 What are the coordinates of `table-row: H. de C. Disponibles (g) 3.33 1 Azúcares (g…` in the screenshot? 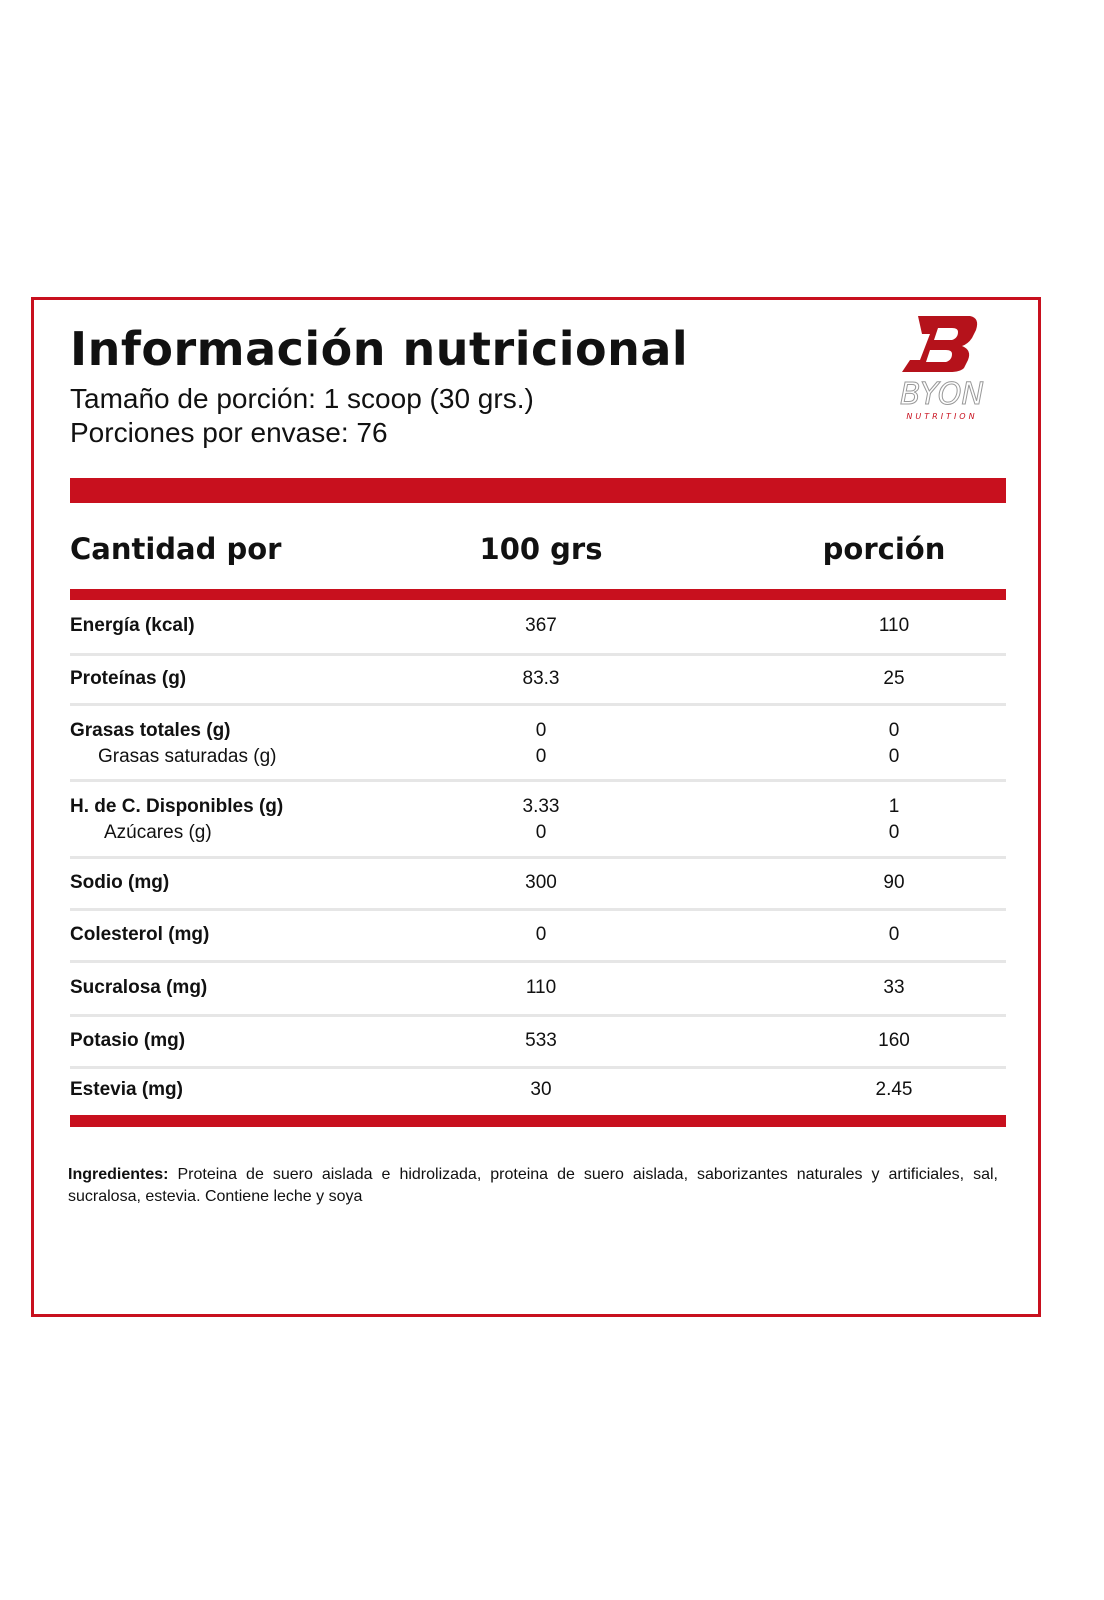 It's located at (538, 820).